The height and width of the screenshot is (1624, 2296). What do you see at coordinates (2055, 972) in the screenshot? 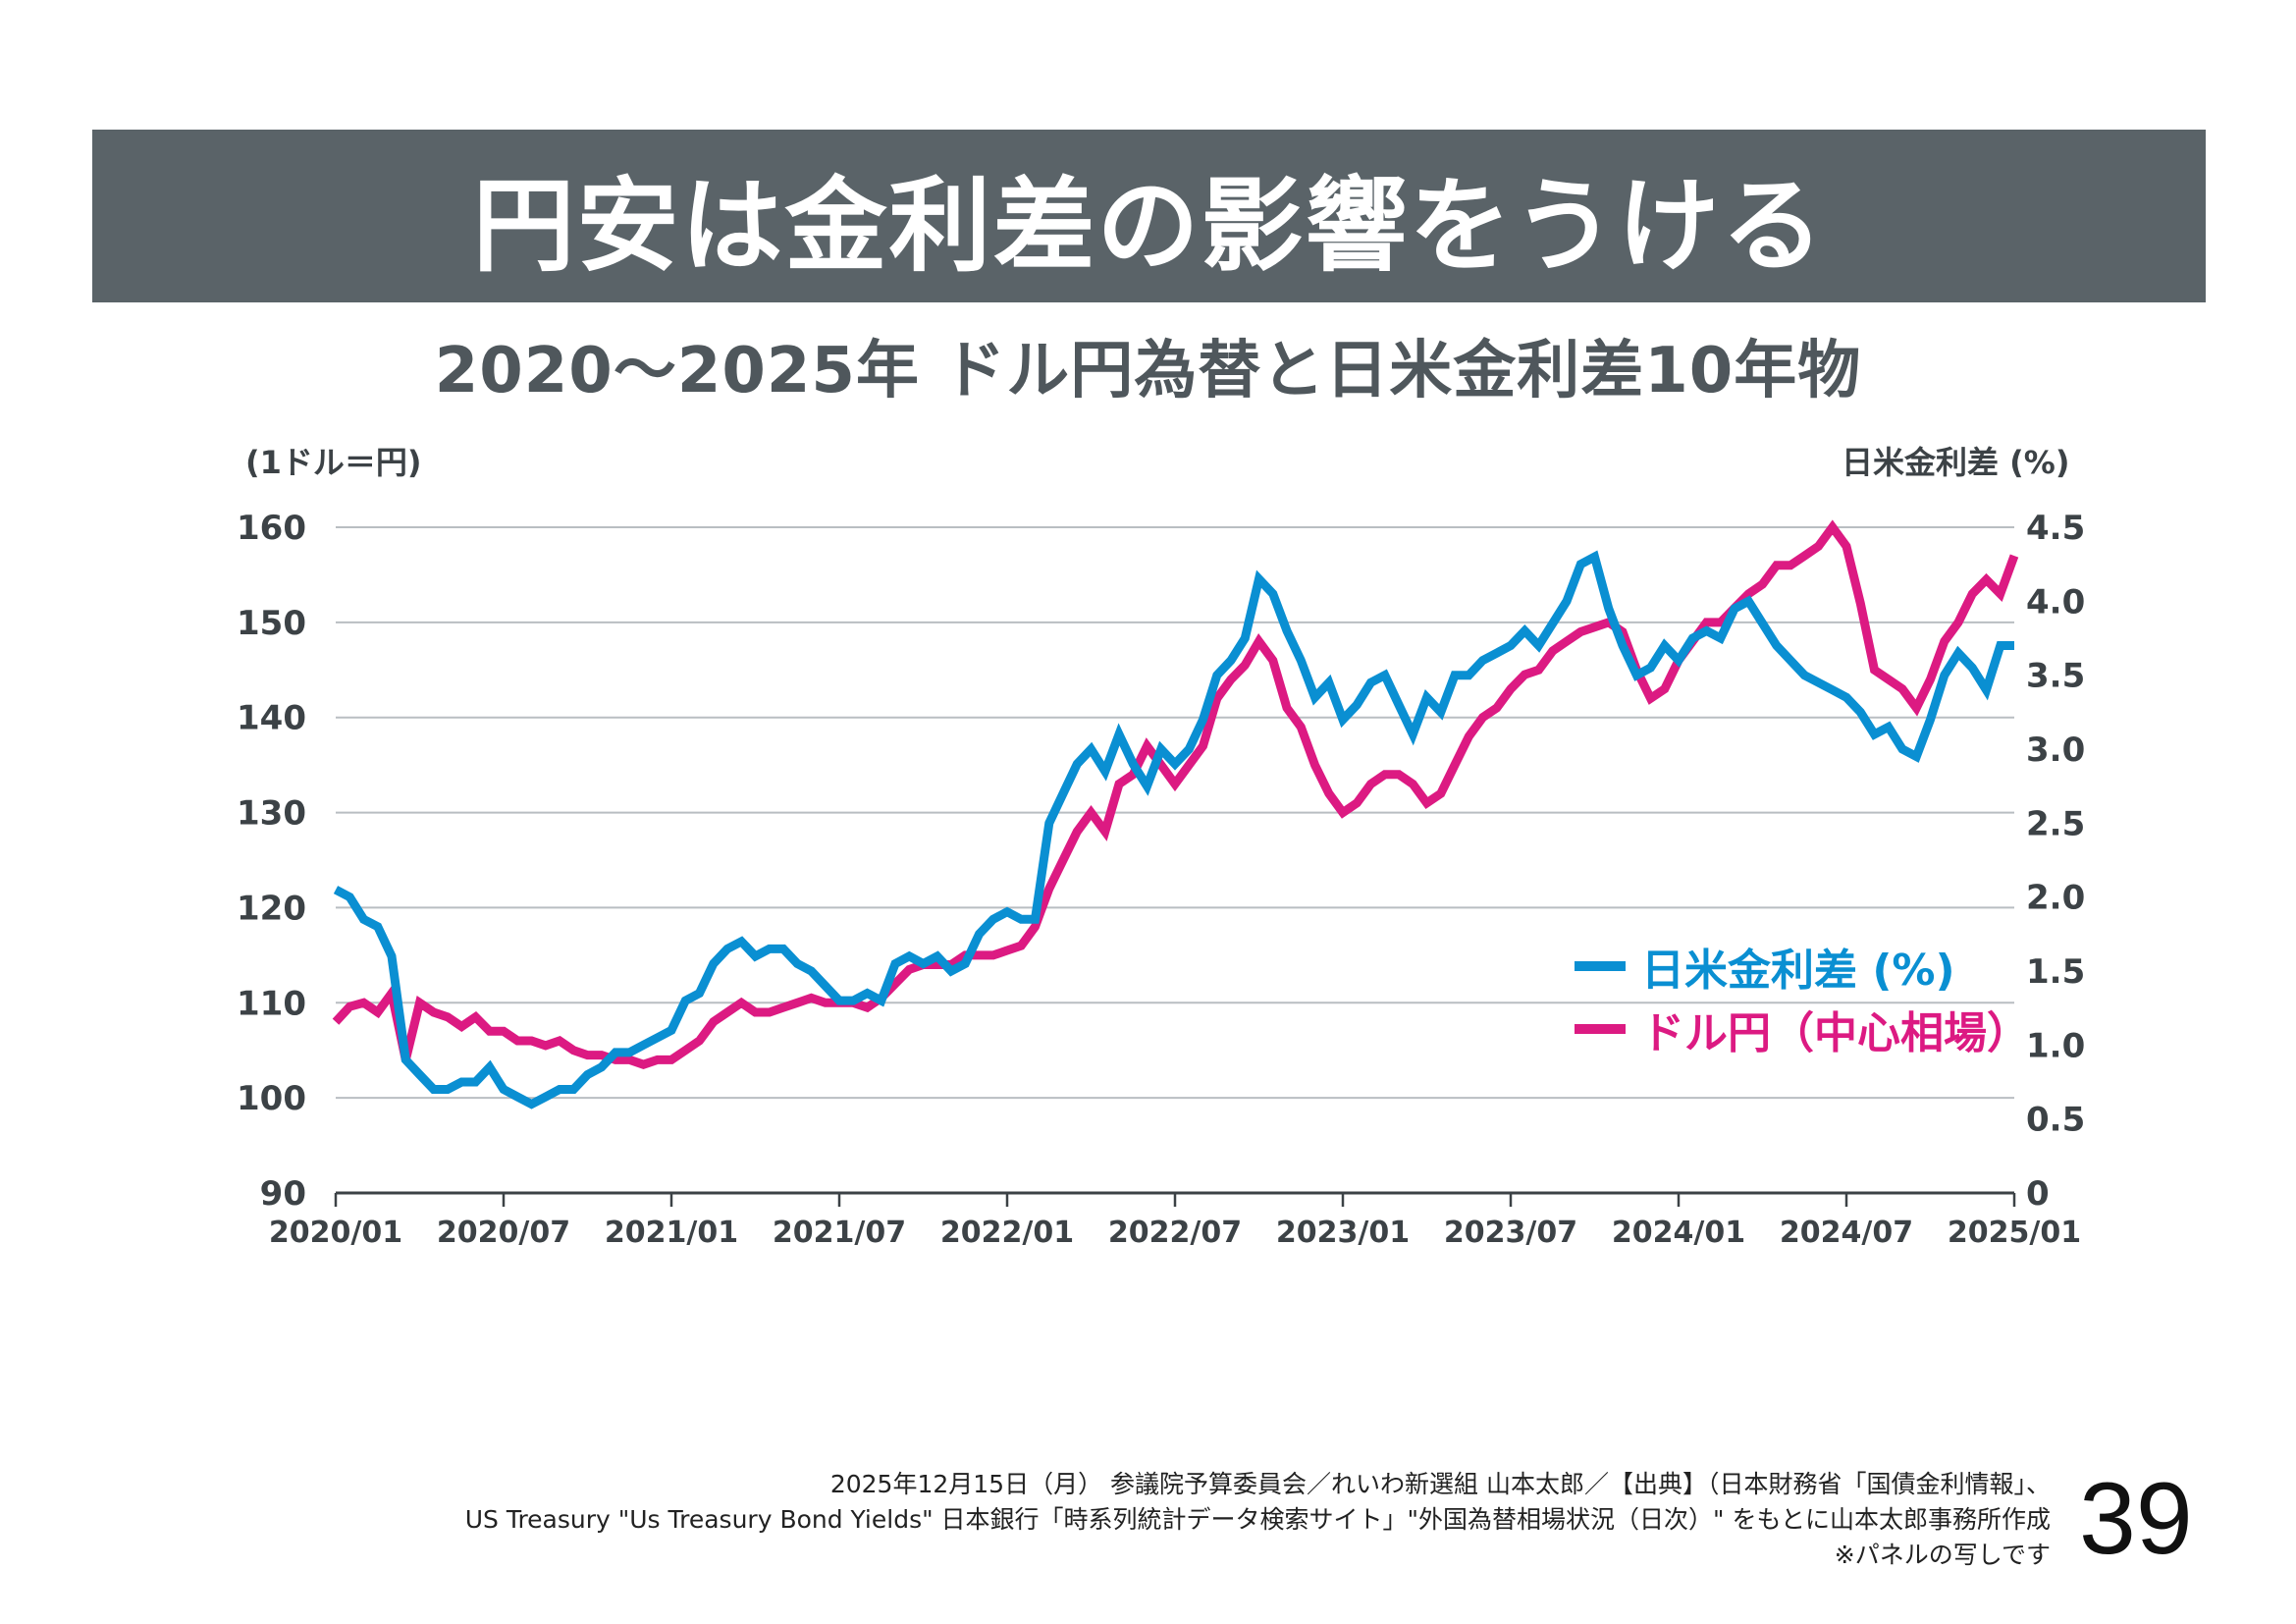
I see `y-tick-label-right: 1.5` at bounding box center [2055, 972].